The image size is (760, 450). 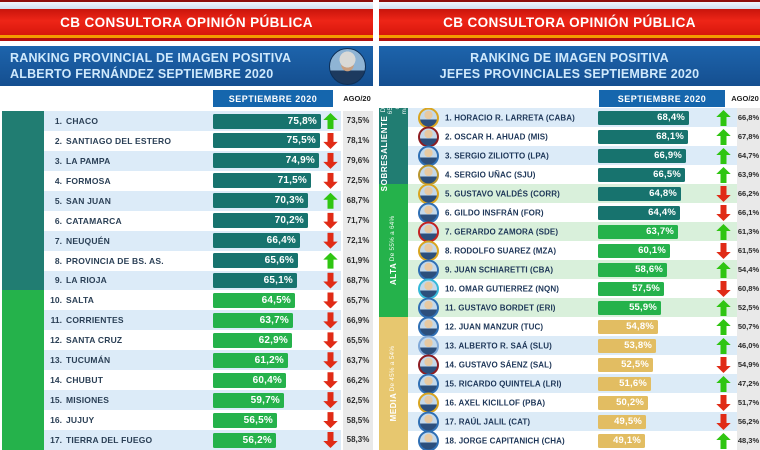 What do you see at coordinates (627, 440) in the screenshot?
I see `value-label: 49,1%` at bounding box center [627, 440].